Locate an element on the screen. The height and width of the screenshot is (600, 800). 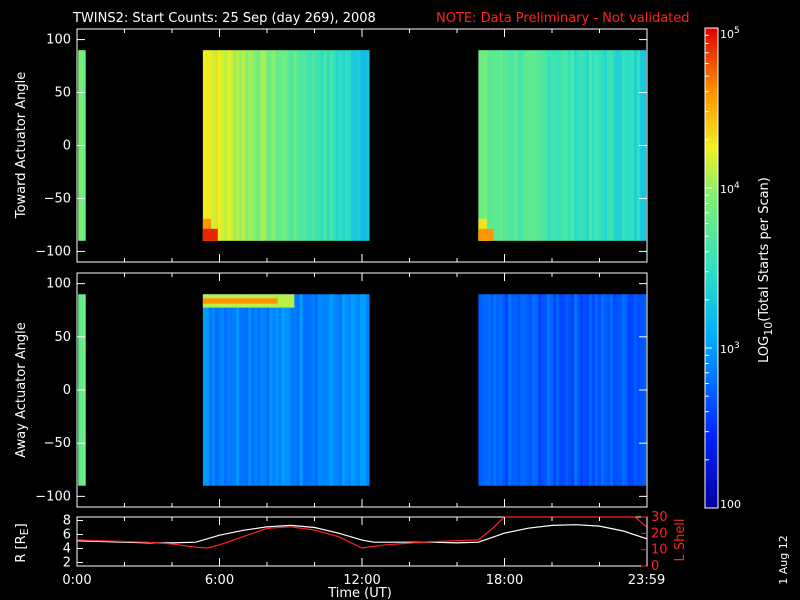
orbit-left-ylabel: R [RE] is located at coordinates (22, 542).